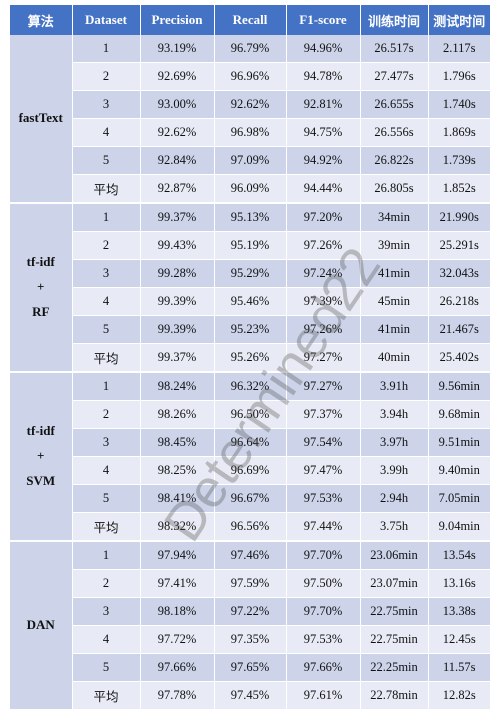  Describe the element at coordinates (177, 639) in the screenshot. I see `precision-cell: 97.72%` at that location.